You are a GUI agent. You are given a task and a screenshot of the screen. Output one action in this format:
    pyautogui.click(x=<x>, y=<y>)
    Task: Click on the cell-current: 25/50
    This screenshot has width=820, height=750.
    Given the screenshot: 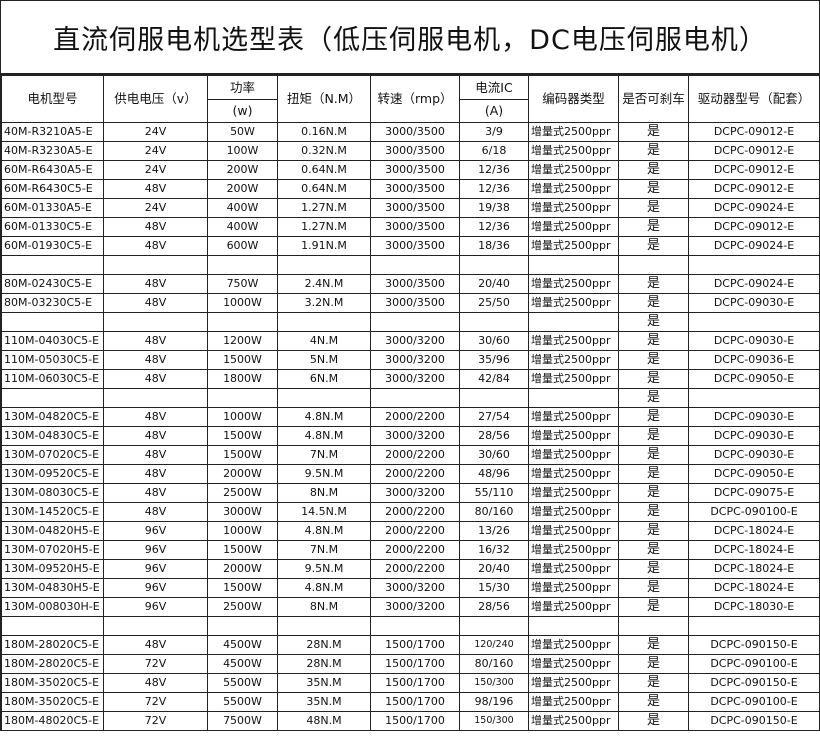 What is the action you would take?
    pyautogui.click(x=494, y=303)
    